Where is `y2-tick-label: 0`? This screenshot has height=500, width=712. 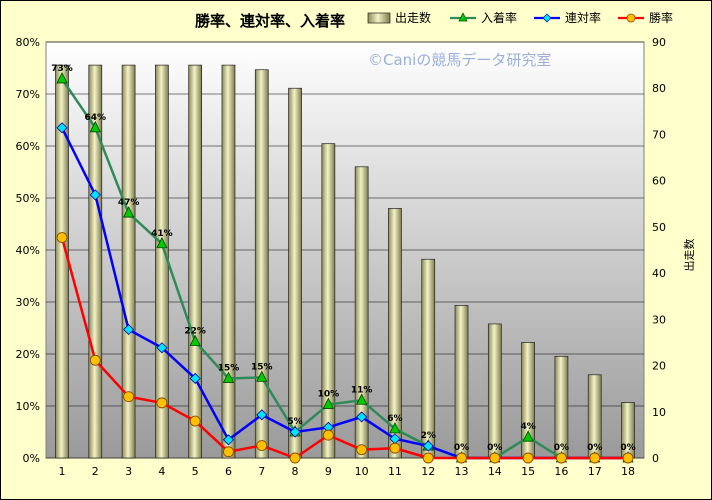 y2-tick-label: 0 is located at coordinates (655, 458).